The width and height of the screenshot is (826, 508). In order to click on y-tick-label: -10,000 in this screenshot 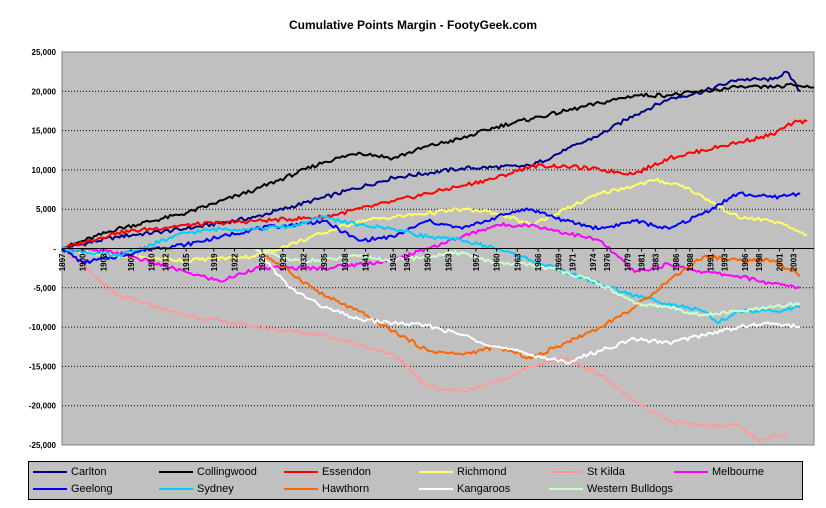, I will do `click(43, 327)`.